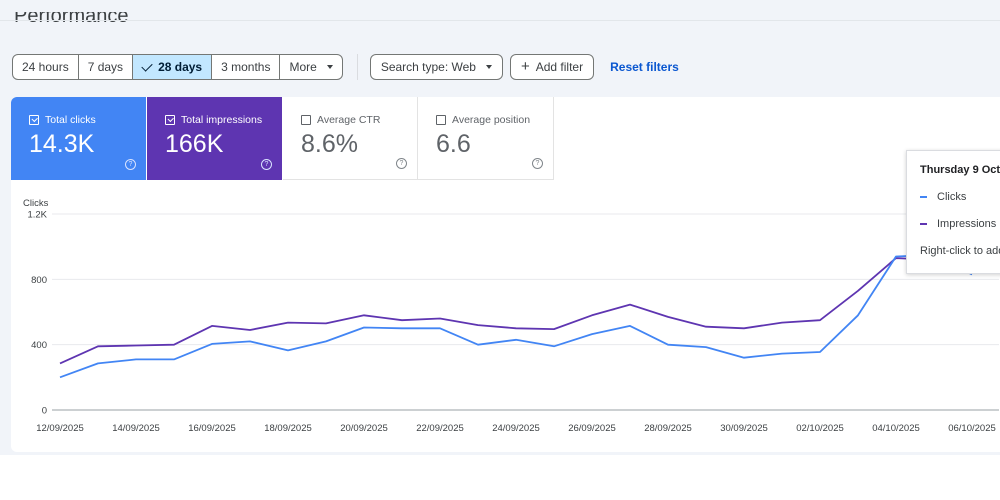 This screenshot has height=500, width=1000. I want to click on plus-icon: +, so click(525, 66).